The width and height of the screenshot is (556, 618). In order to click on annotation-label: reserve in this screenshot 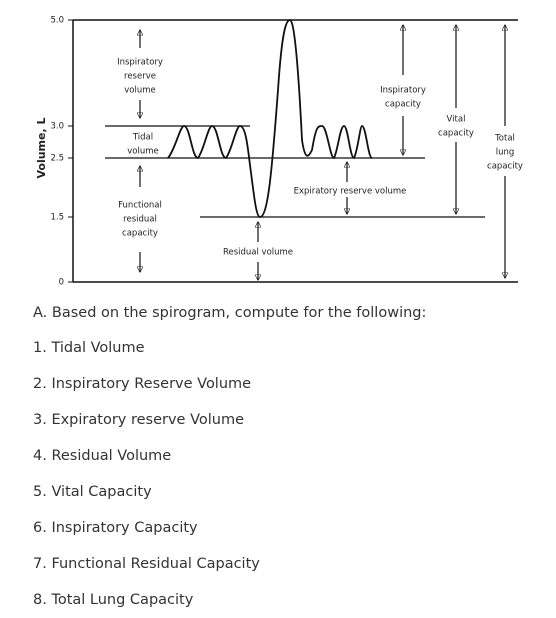, I will do `click(140, 77)`.